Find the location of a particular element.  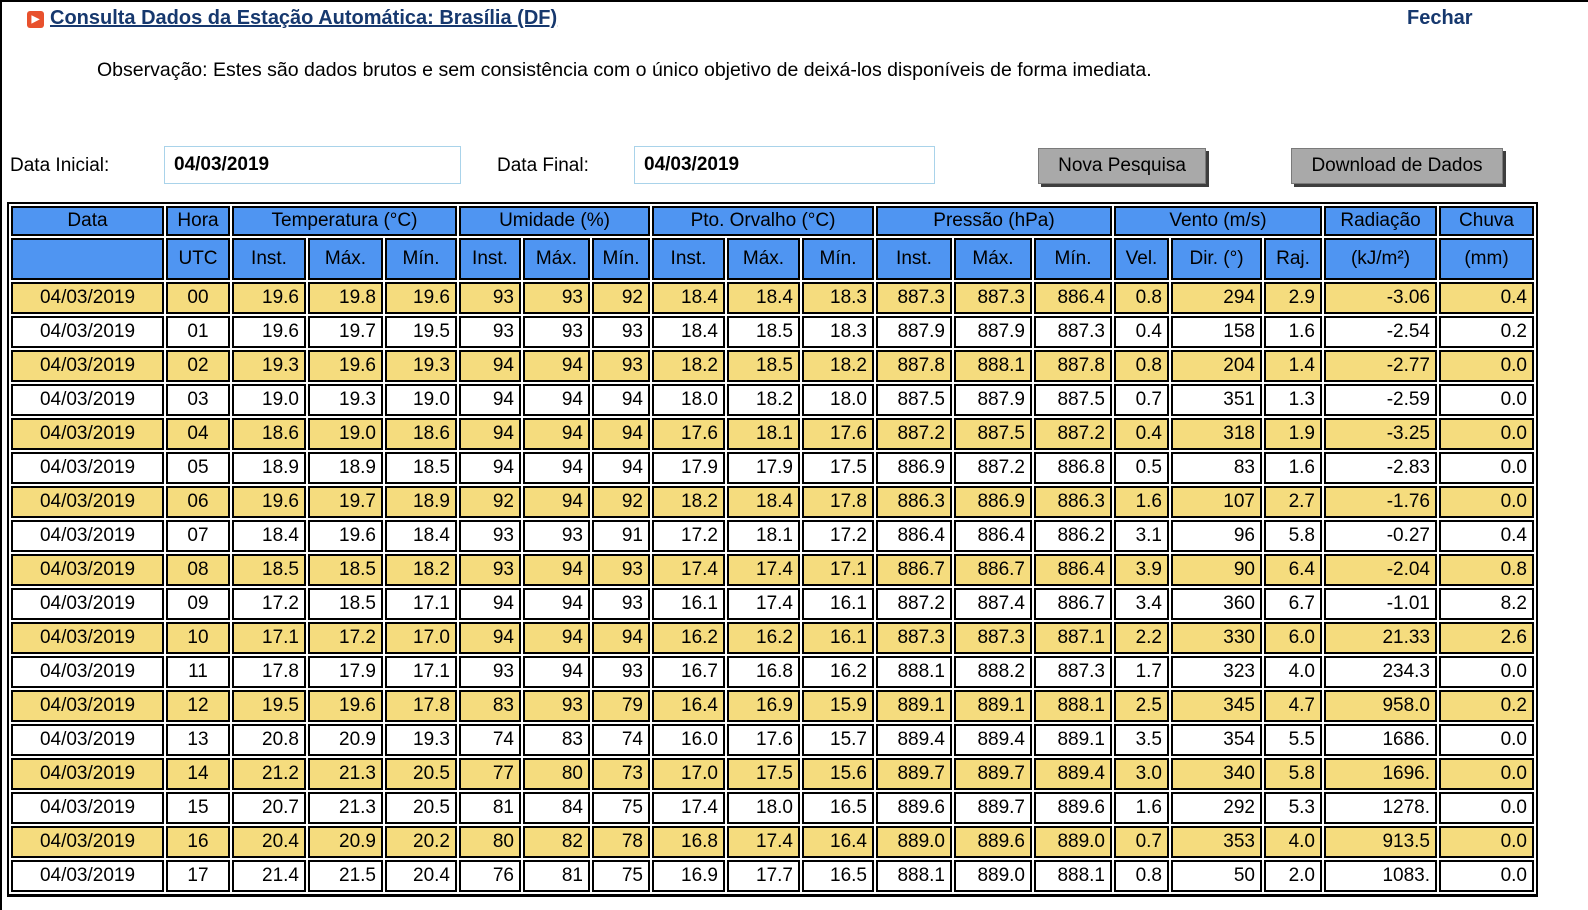

column-sub-header: (kJ/m²) is located at coordinates (1380, 259).